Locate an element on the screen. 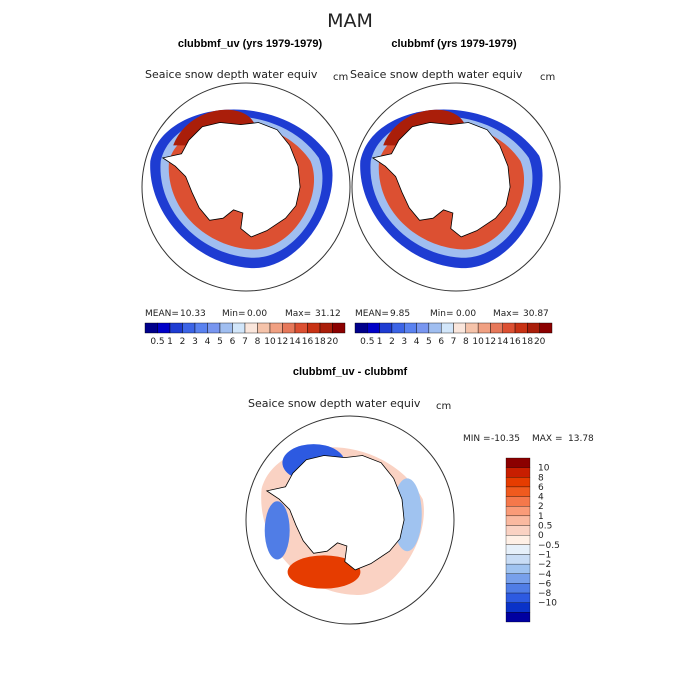 This screenshot has width=700, height=700. colorbar-left: 0.5 1 2 3 4 5 6 7 8 10 12 14 16 18 20 is located at coordinates (245, 334).